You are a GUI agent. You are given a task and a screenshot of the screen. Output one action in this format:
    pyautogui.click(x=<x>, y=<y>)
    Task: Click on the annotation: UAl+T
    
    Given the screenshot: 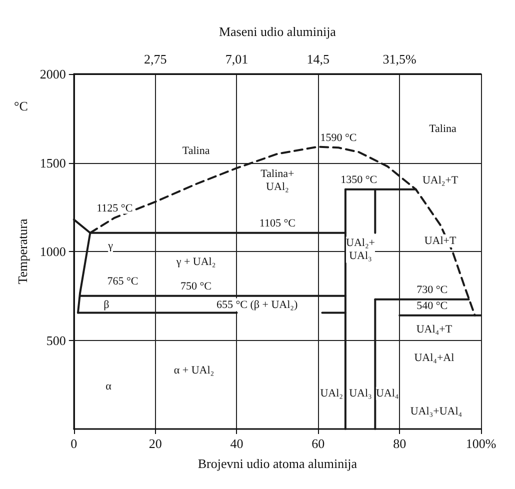 What is the action you would take?
    pyautogui.click(x=440, y=240)
    